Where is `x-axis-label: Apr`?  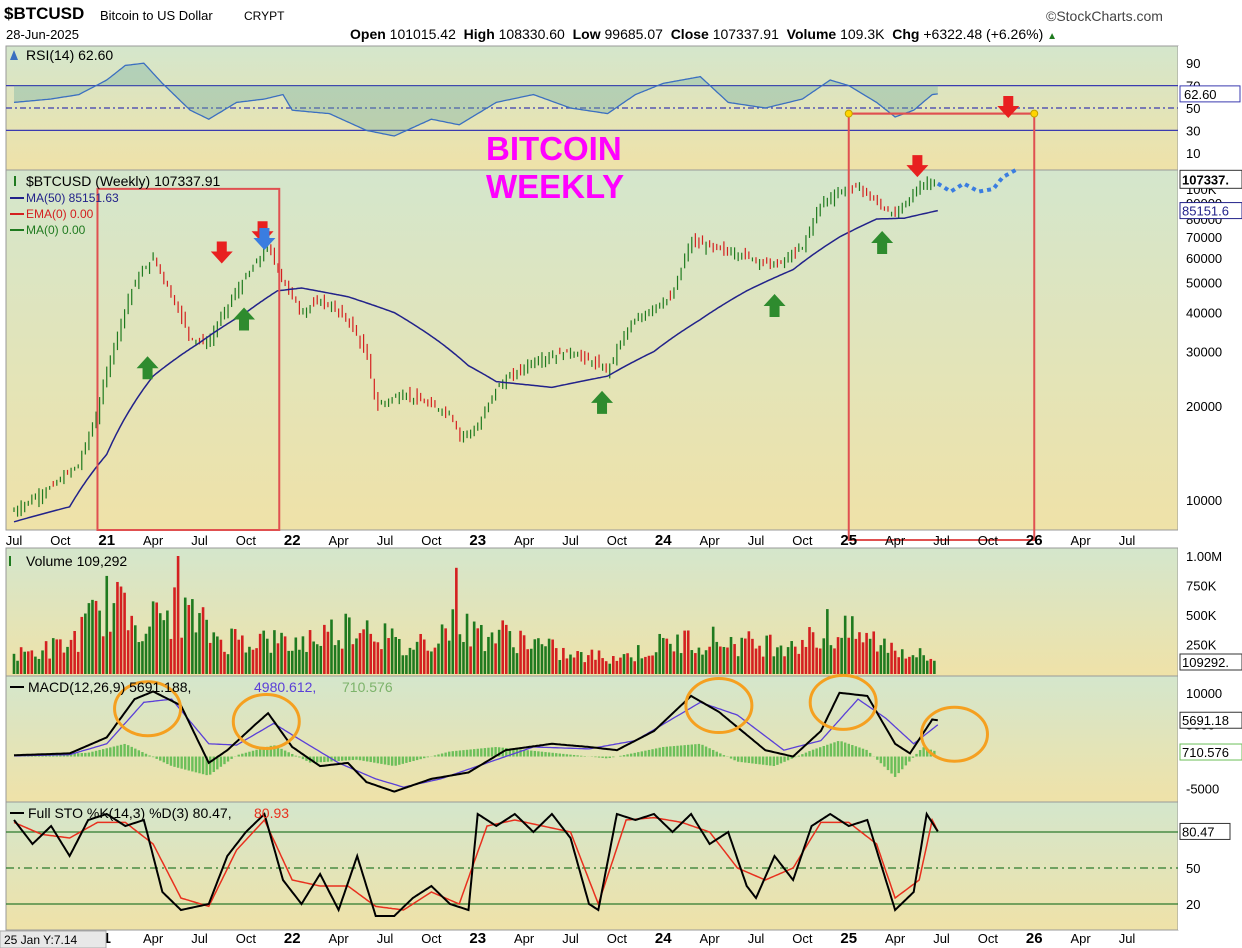
x-axis-label: Apr is located at coordinates (1081, 540).